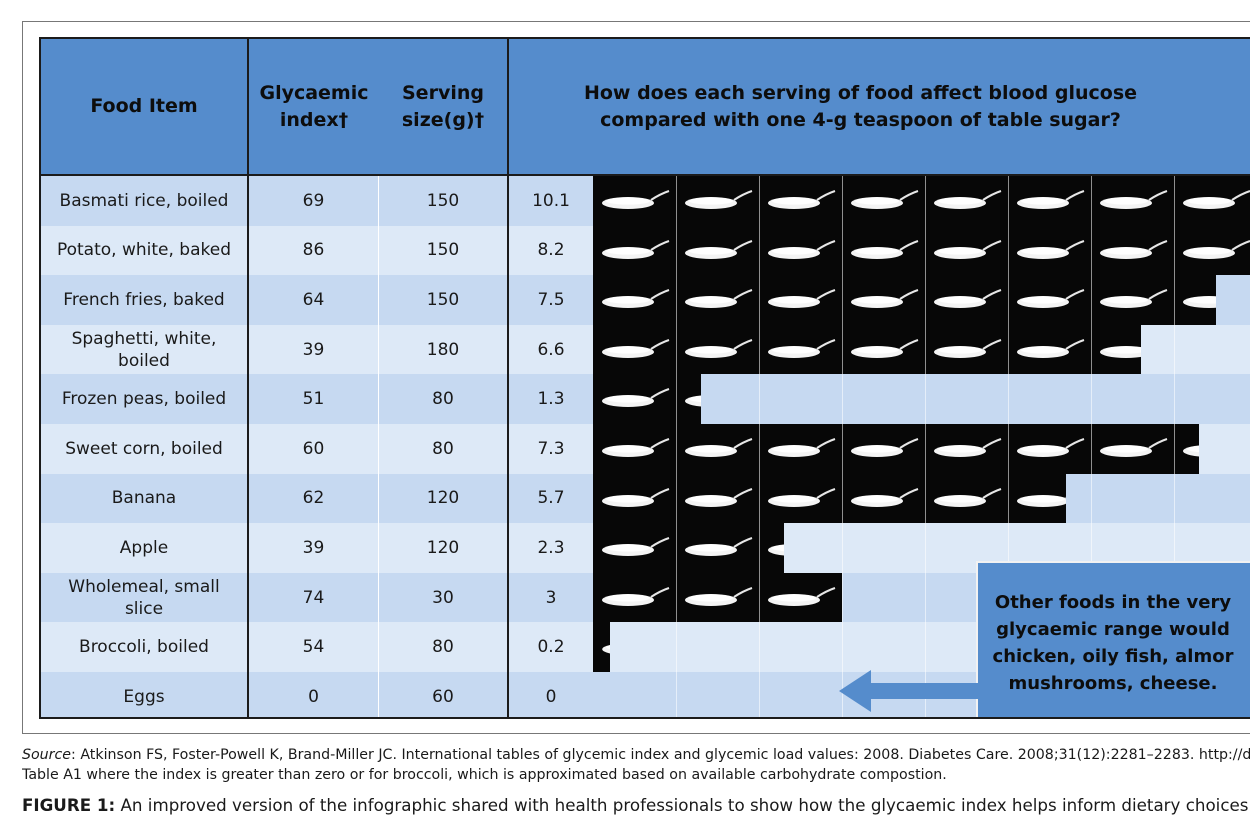 The image size is (1250, 833). Describe the element at coordinates (914, 691) in the screenshot. I see `left-arrow-icon` at that location.